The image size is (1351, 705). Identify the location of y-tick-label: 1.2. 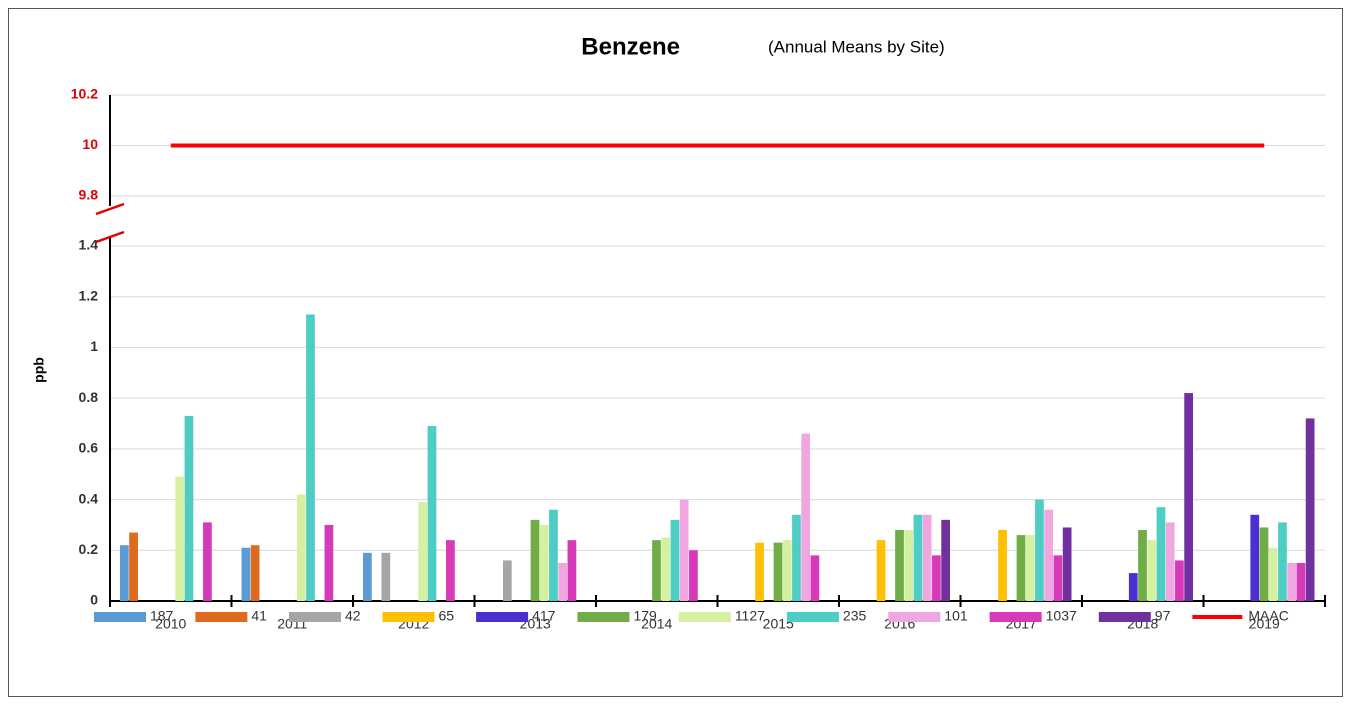
(89, 295).